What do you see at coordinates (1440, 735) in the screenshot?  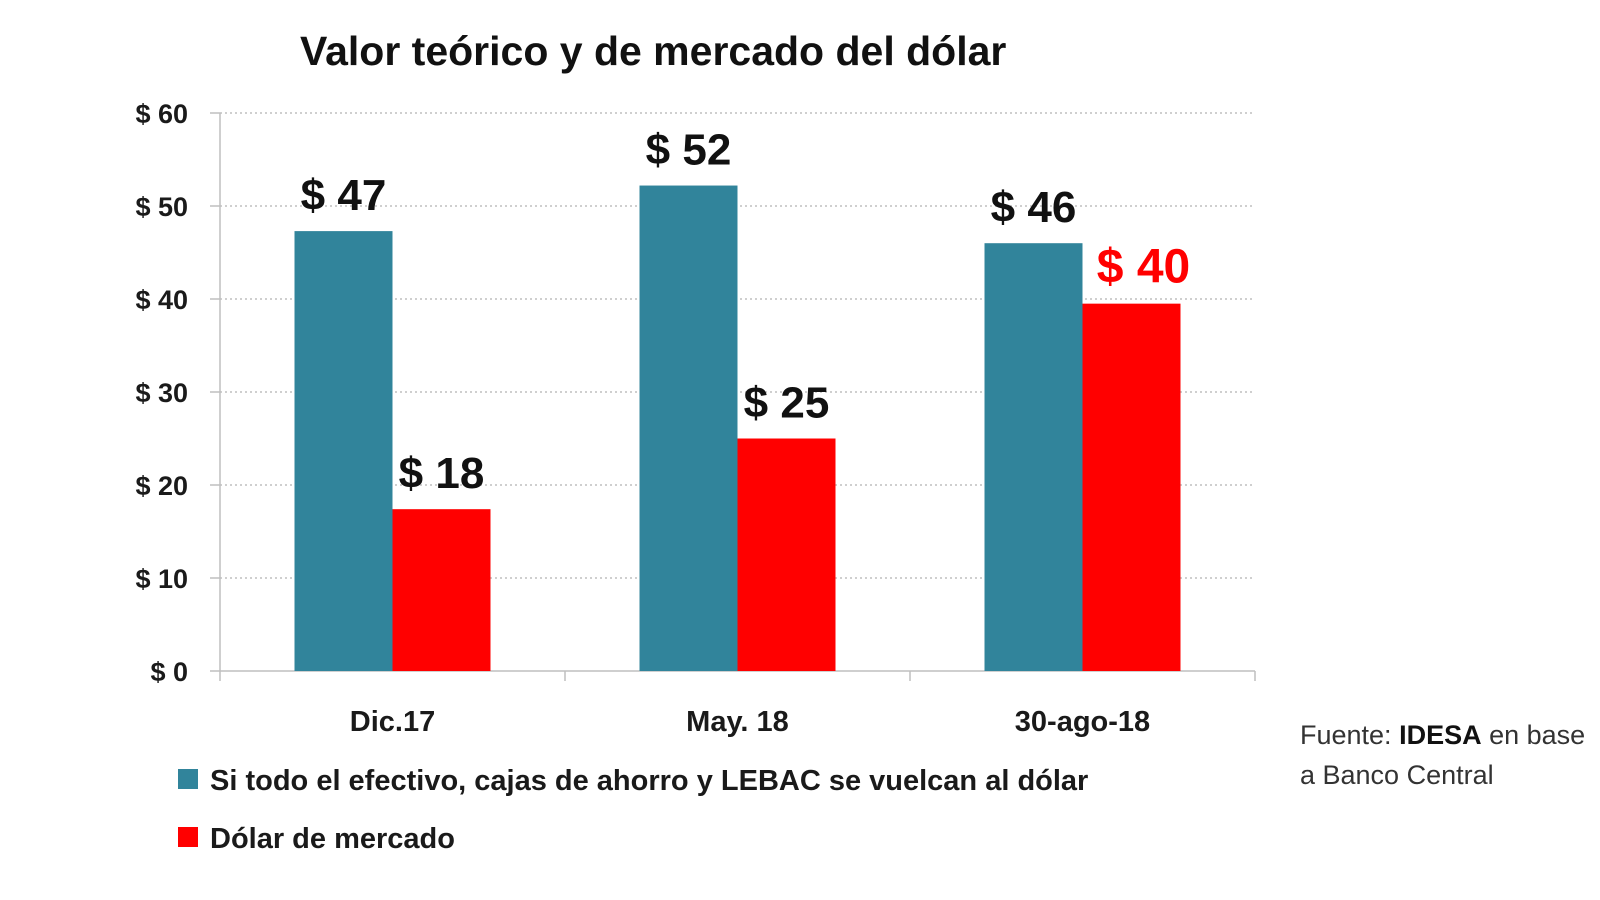 I see `source-org: IDESA` at bounding box center [1440, 735].